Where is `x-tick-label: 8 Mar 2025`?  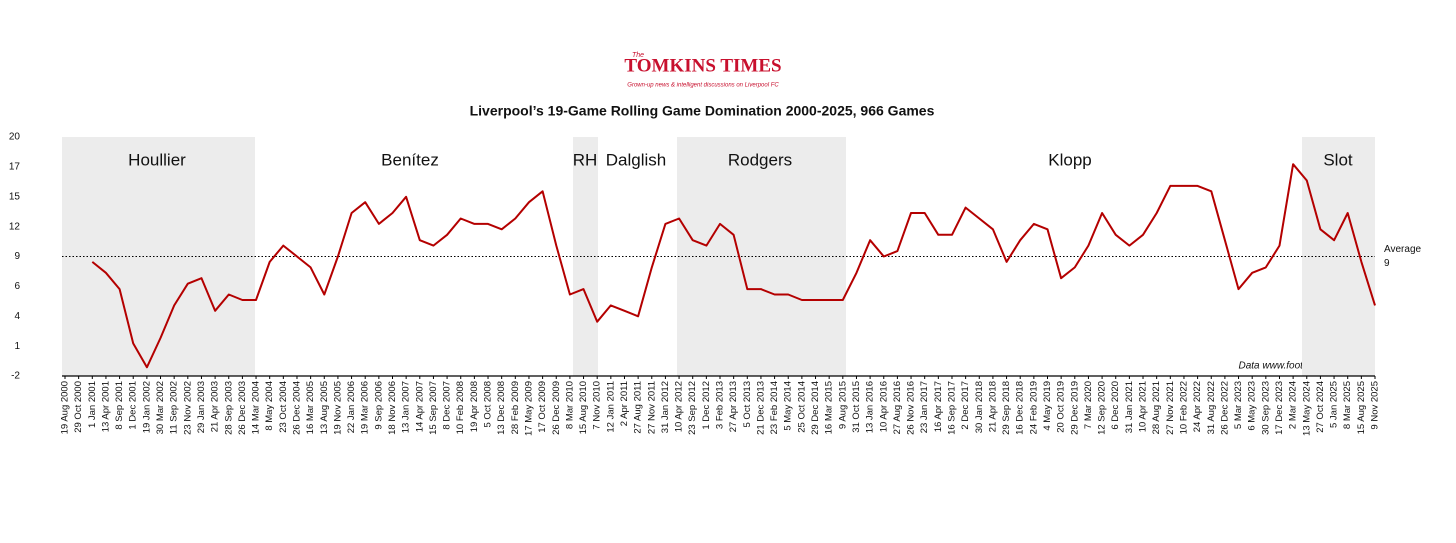
x-tick-label: 8 Mar 2025 is located at coordinates (1347, 405).